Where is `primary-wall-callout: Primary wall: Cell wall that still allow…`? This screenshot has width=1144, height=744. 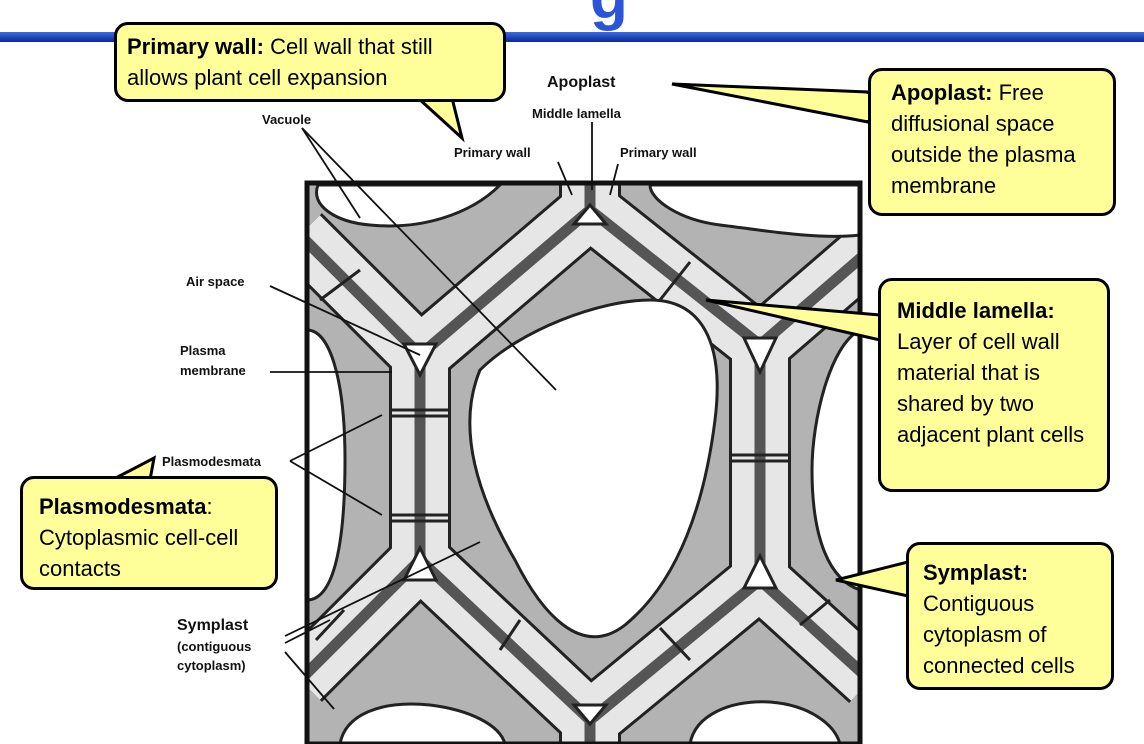 primary-wall-callout: Primary wall: Cell wall that still allow… is located at coordinates (310, 62).